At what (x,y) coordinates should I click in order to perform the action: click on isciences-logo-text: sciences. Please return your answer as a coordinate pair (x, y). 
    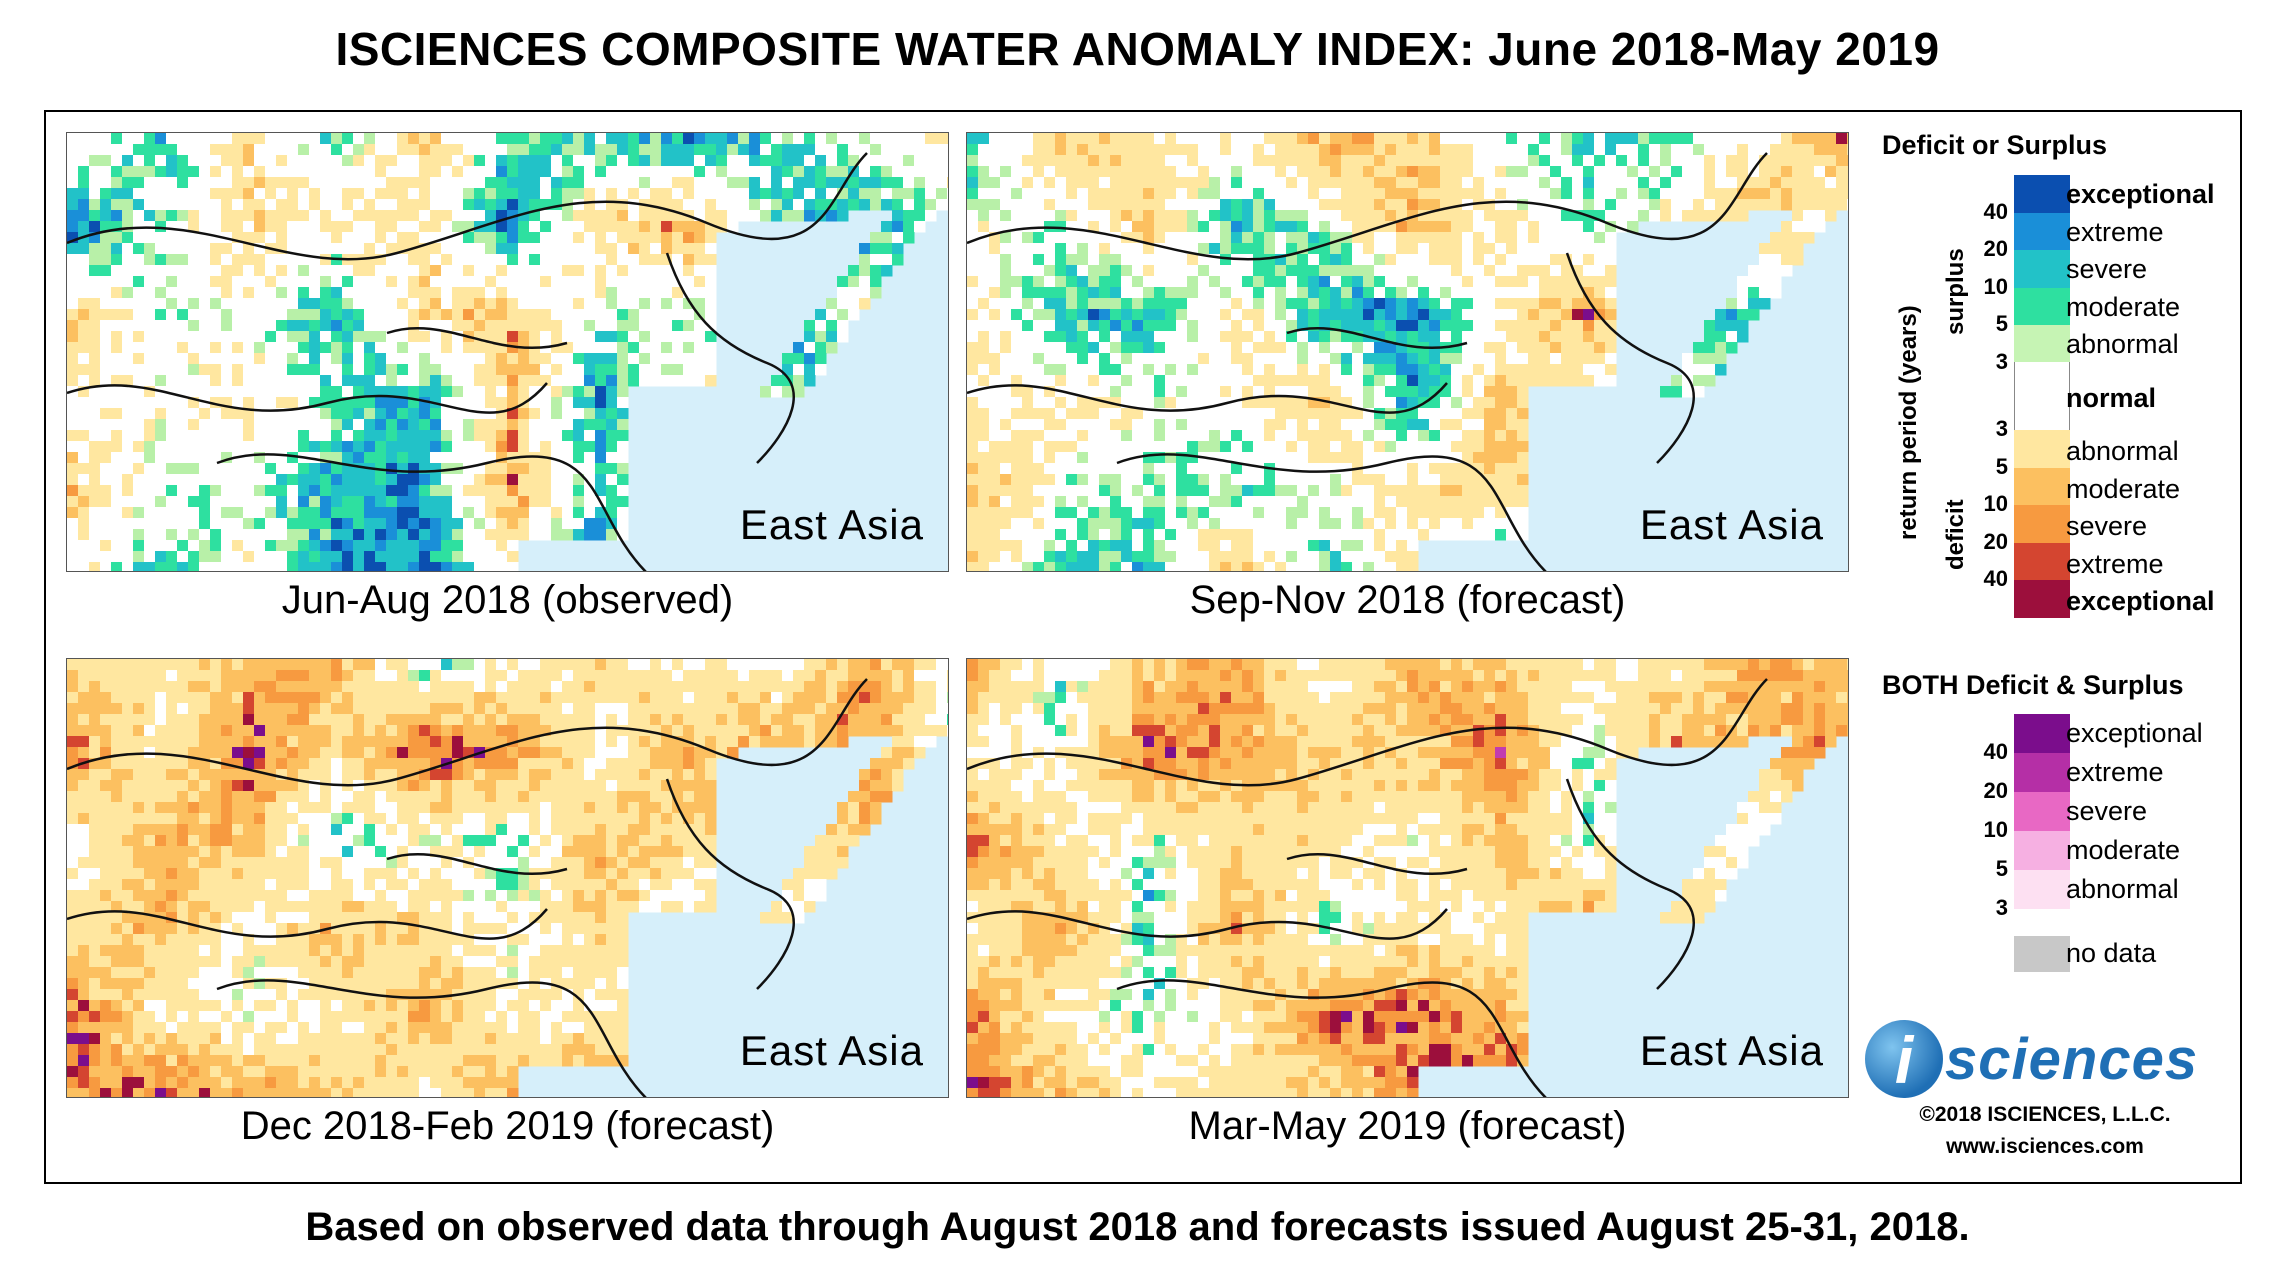
    Looking at the image, I should click on (2072, 1059).